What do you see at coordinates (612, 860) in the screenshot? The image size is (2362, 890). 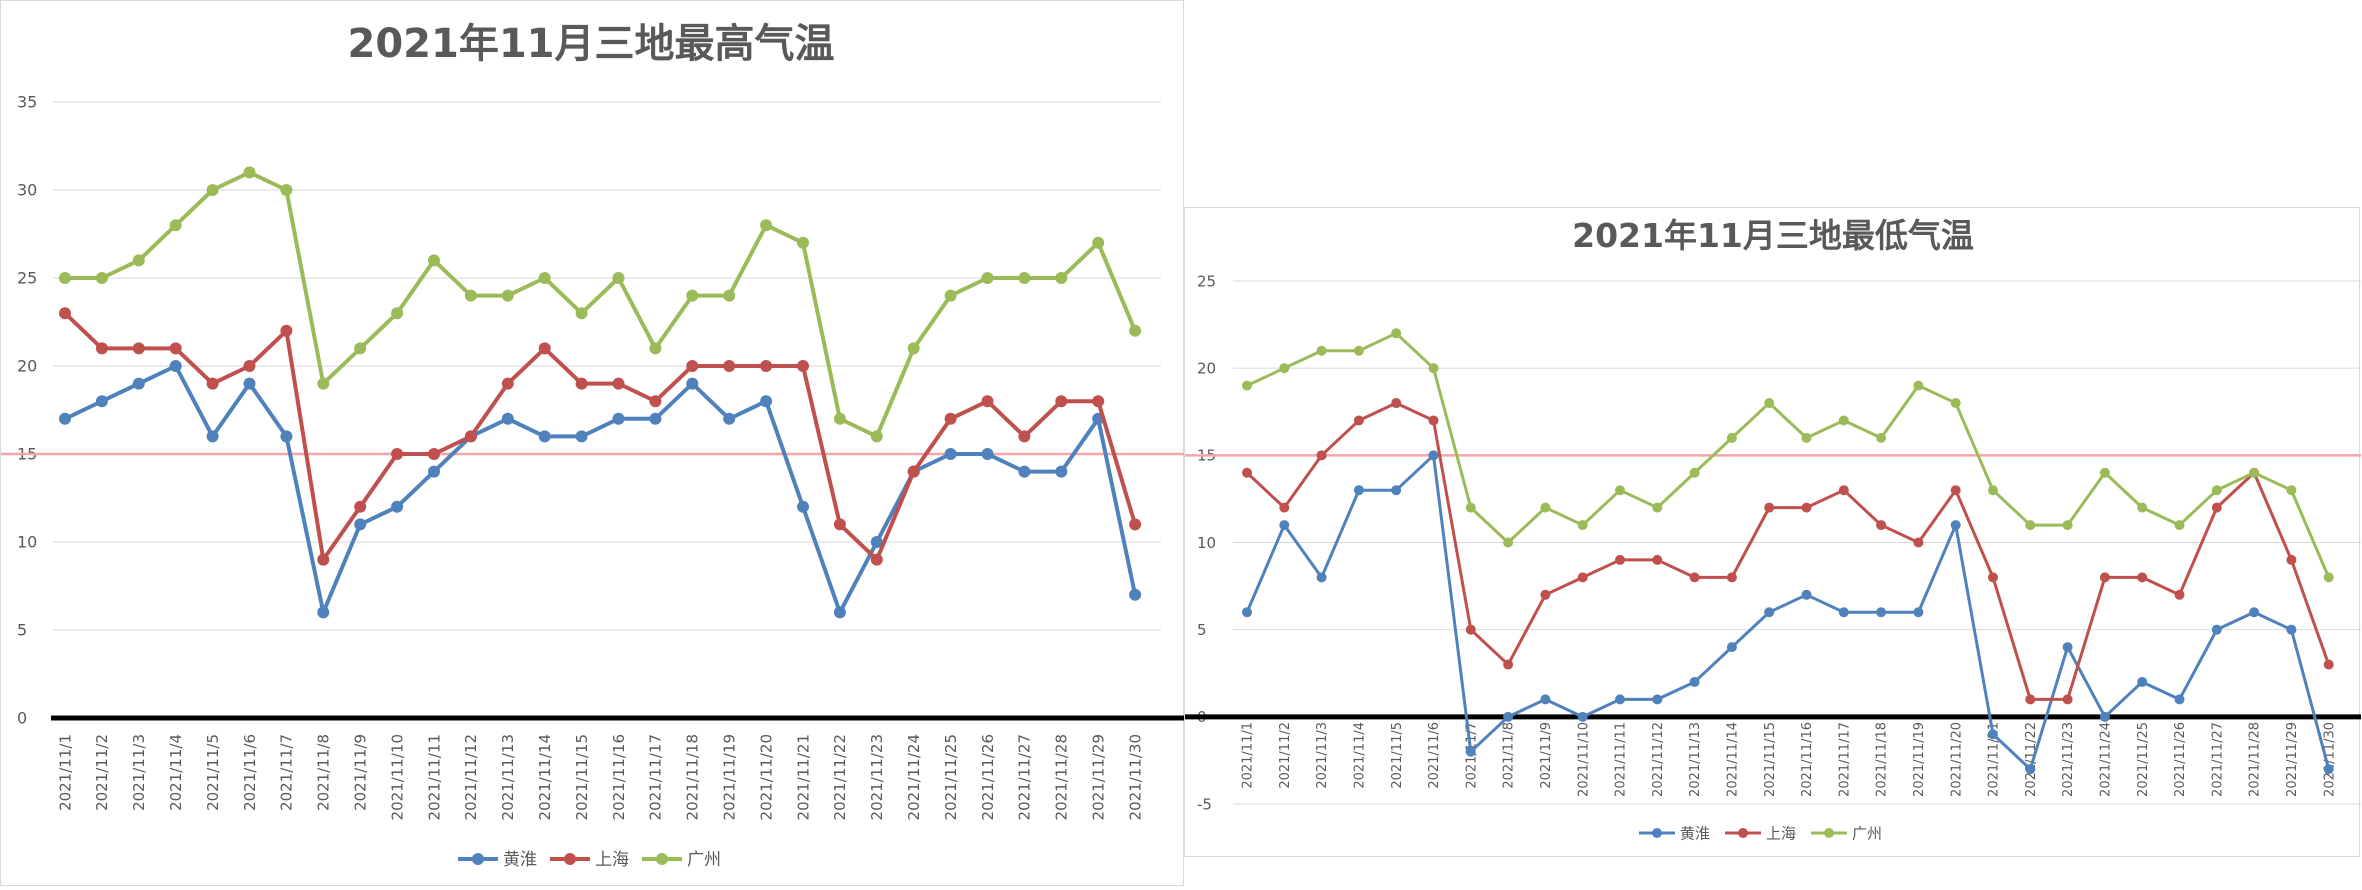 I see `legend-label: 上海` at bounding box center [612, 860].